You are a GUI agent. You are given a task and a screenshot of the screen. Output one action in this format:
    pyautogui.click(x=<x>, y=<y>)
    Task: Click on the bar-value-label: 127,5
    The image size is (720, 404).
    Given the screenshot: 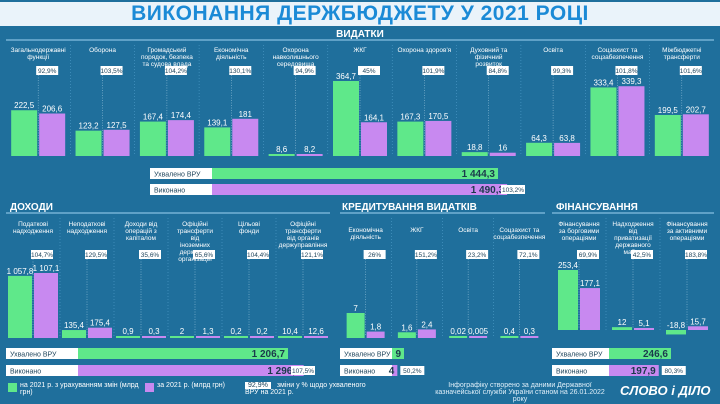 What is the action you would take?
    pyautogui.click(x=117, y=125)
    